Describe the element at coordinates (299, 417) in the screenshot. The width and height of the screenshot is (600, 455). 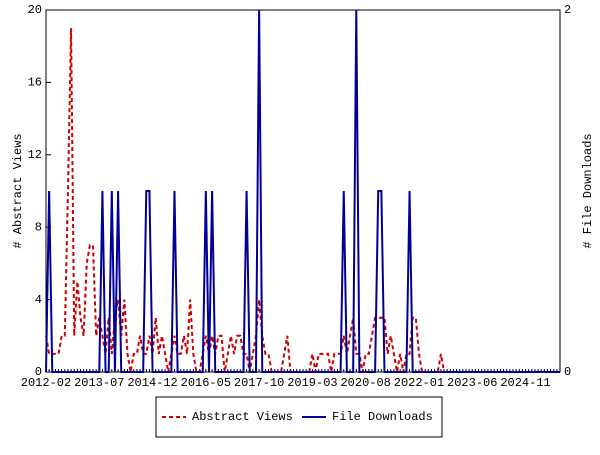
I see `legend` at that location.